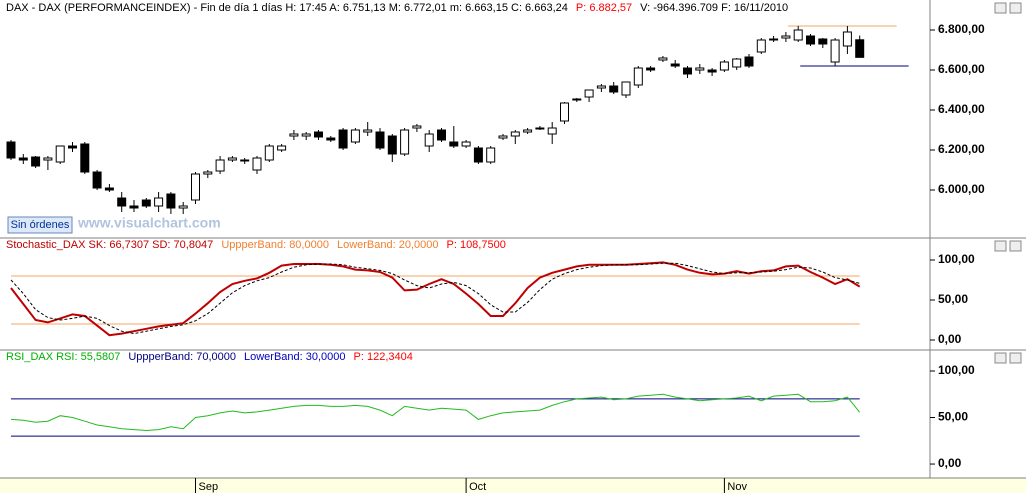 Image resolution: width=1026 pixels, height=493 pixels. I want to click on panel-header: RSI_DAX RSI: 55,5807, so click(63, 357).